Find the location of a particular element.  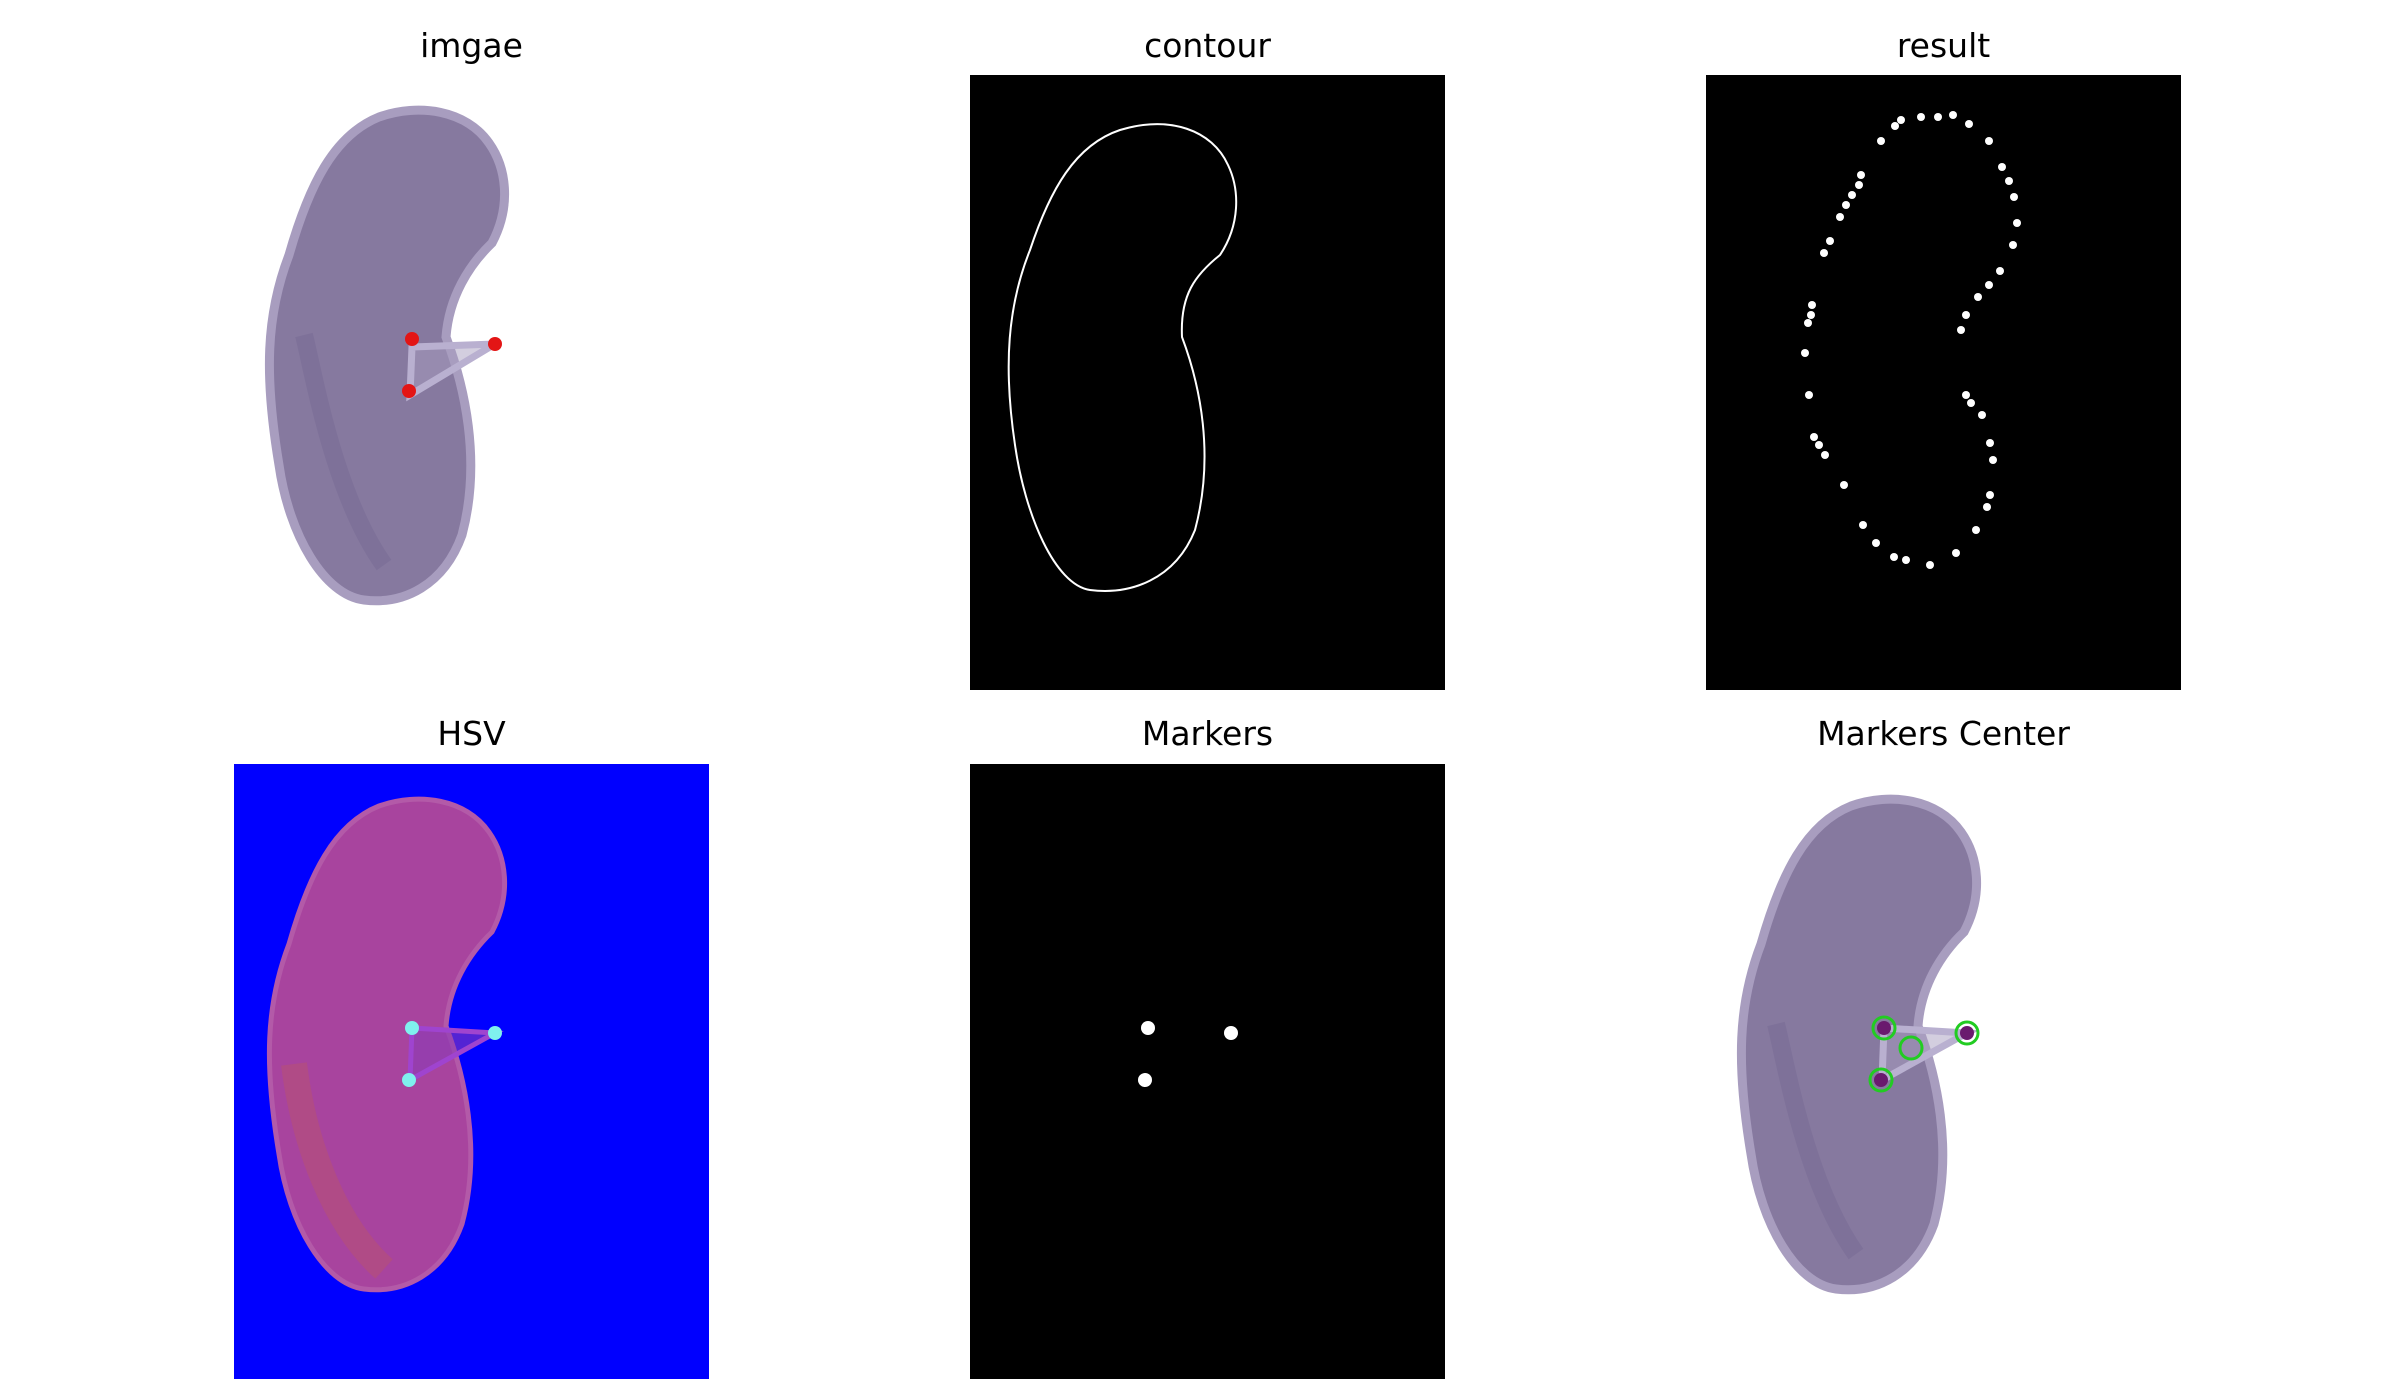

hsv-kidney-shading is located at coordinates (337, 1170).